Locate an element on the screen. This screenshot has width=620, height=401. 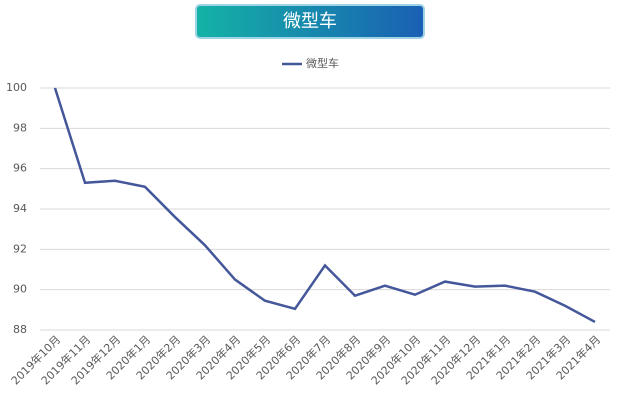
chart-title: 微型车 is located at coordinates (310, 21).